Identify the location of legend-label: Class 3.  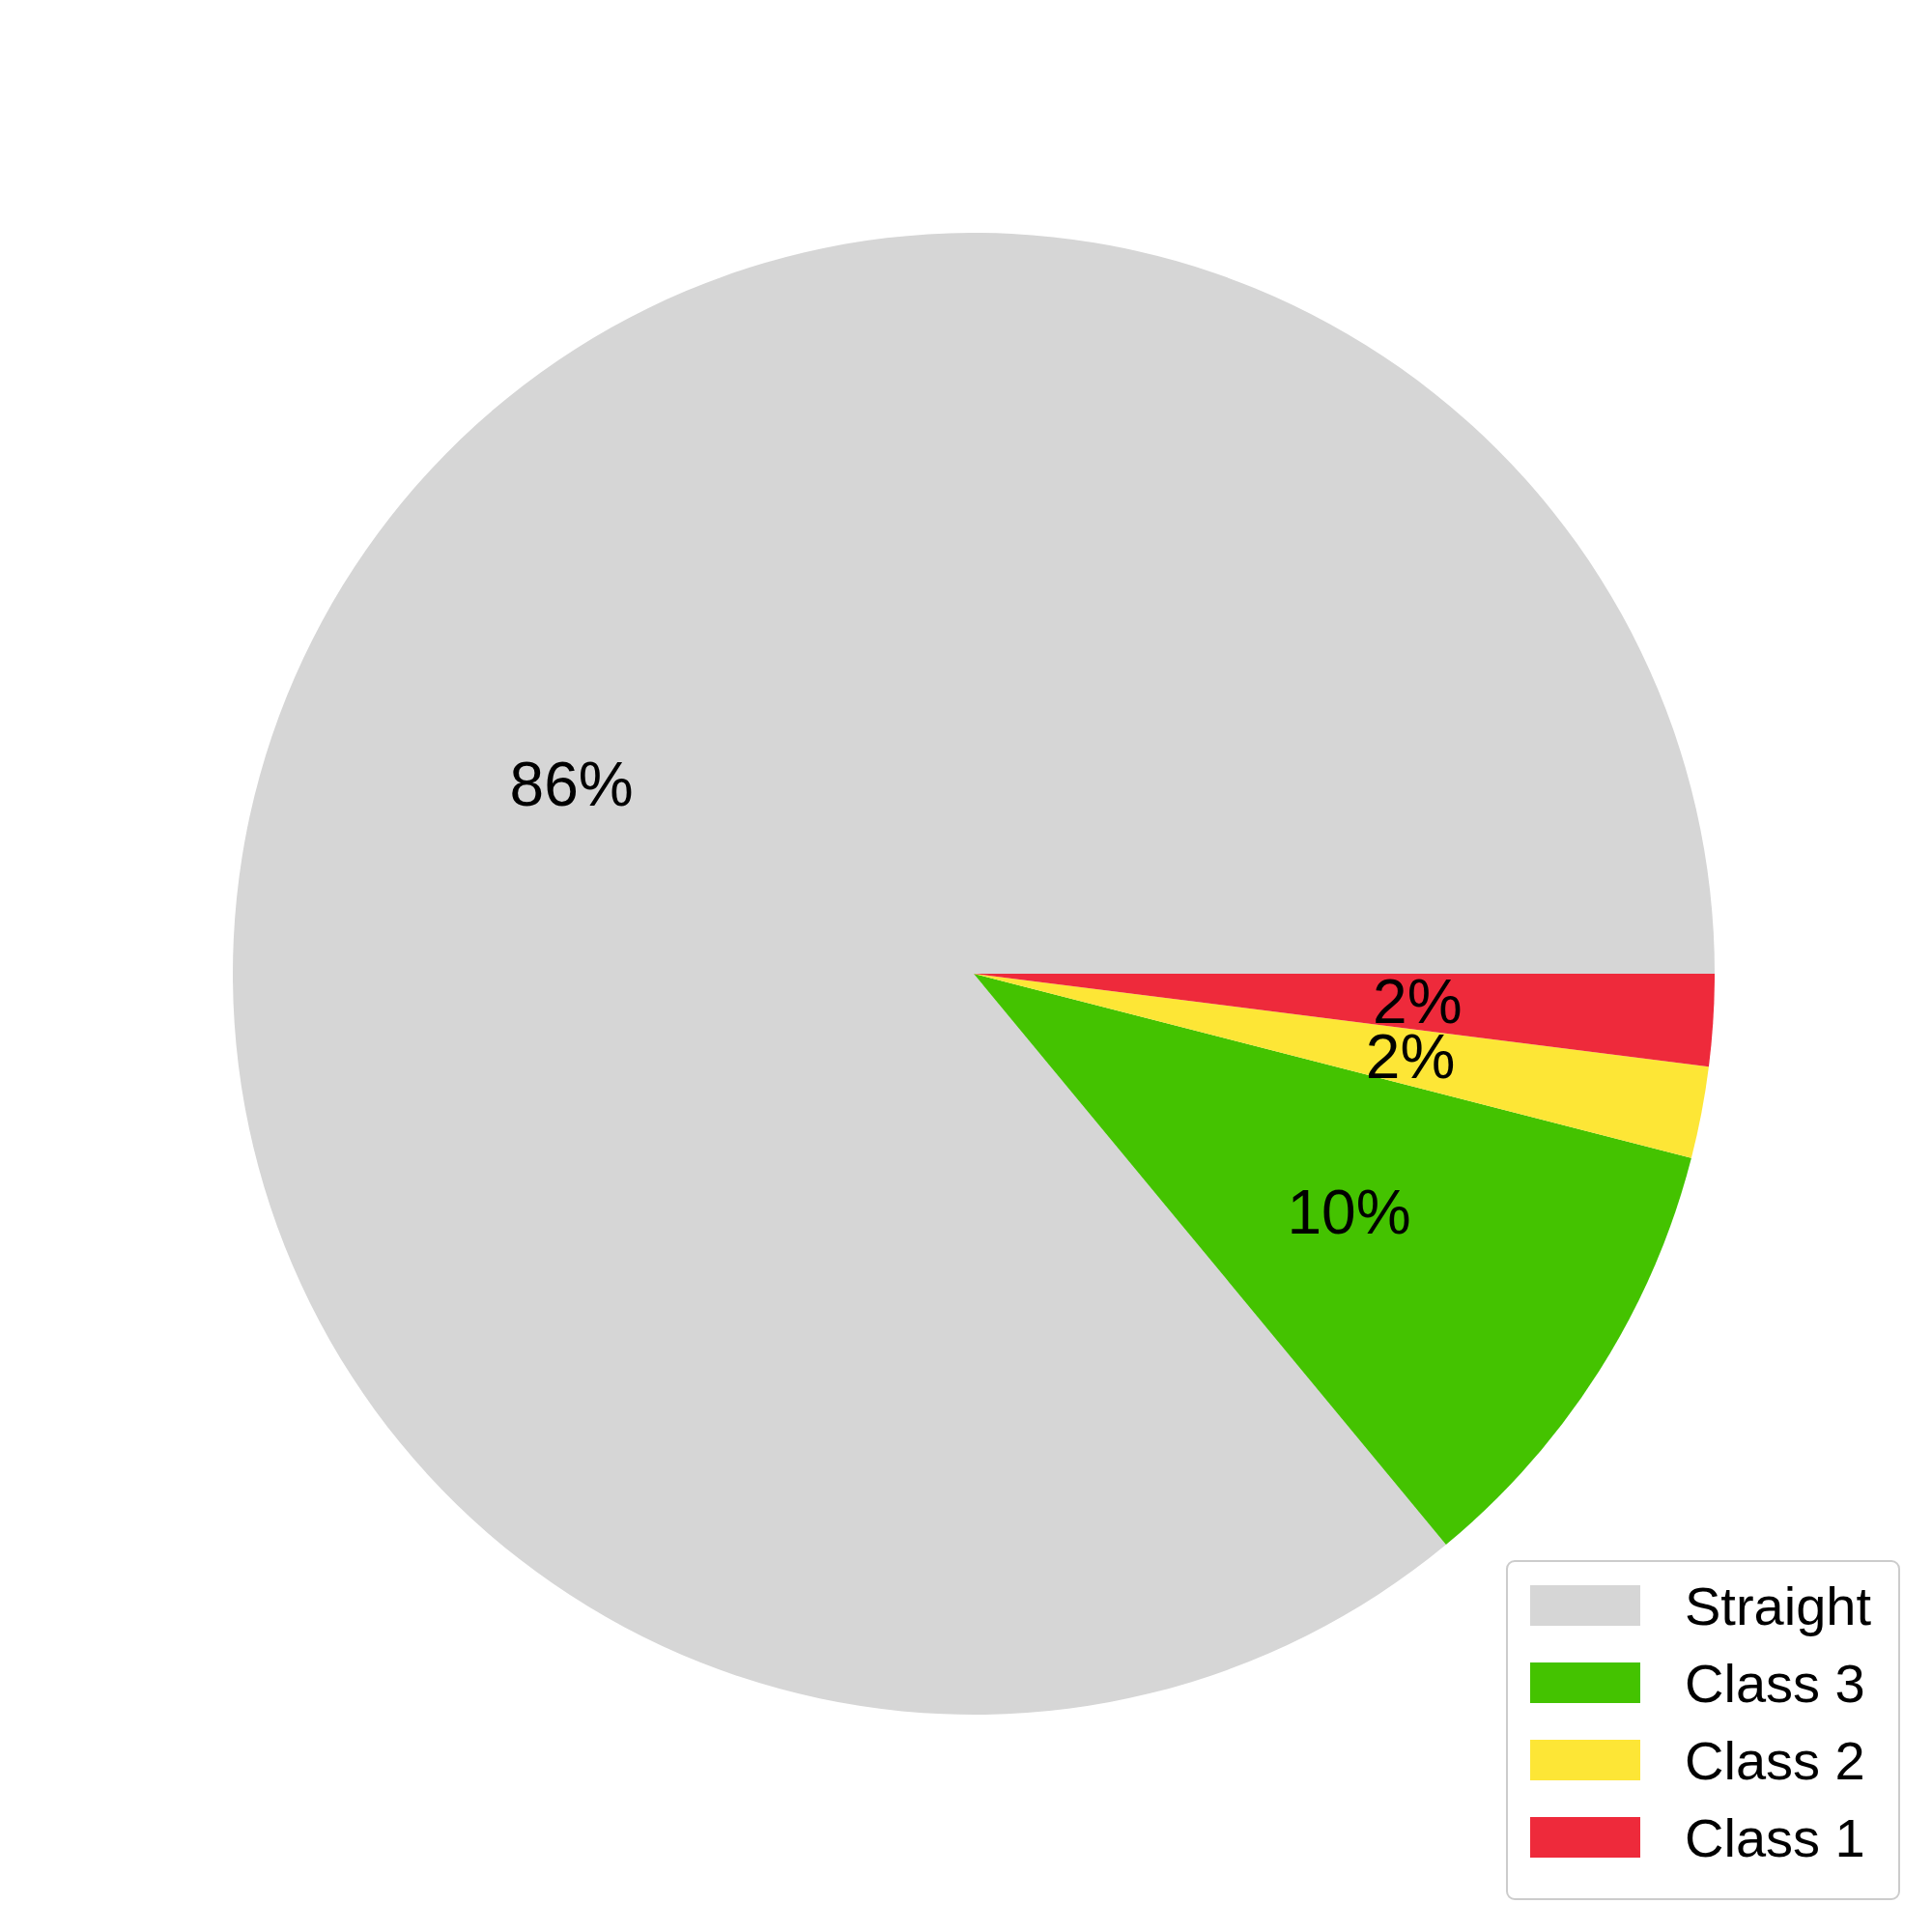
(1775, 1683).